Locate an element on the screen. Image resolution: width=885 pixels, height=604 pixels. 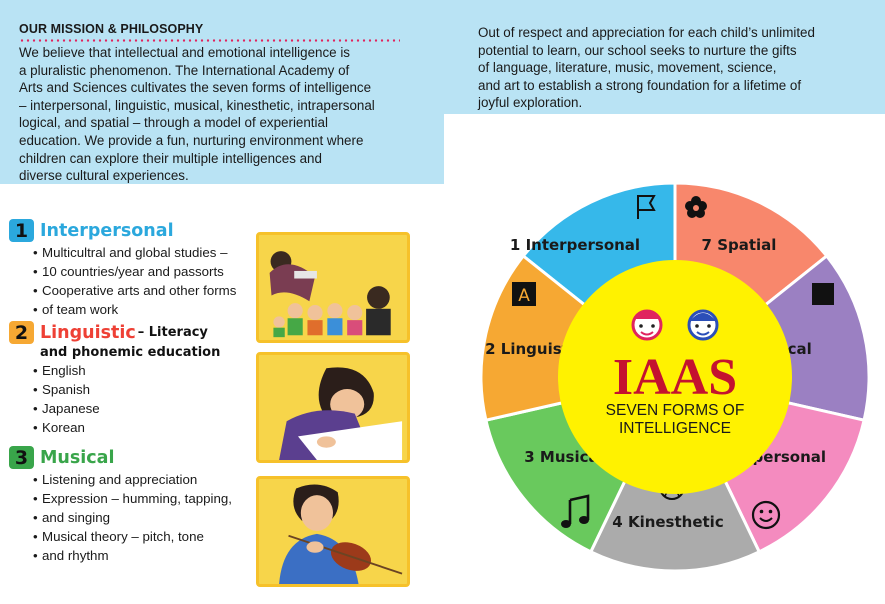
bullet-item: Cooperative arts and other forms is located at coordinates (143, 290).